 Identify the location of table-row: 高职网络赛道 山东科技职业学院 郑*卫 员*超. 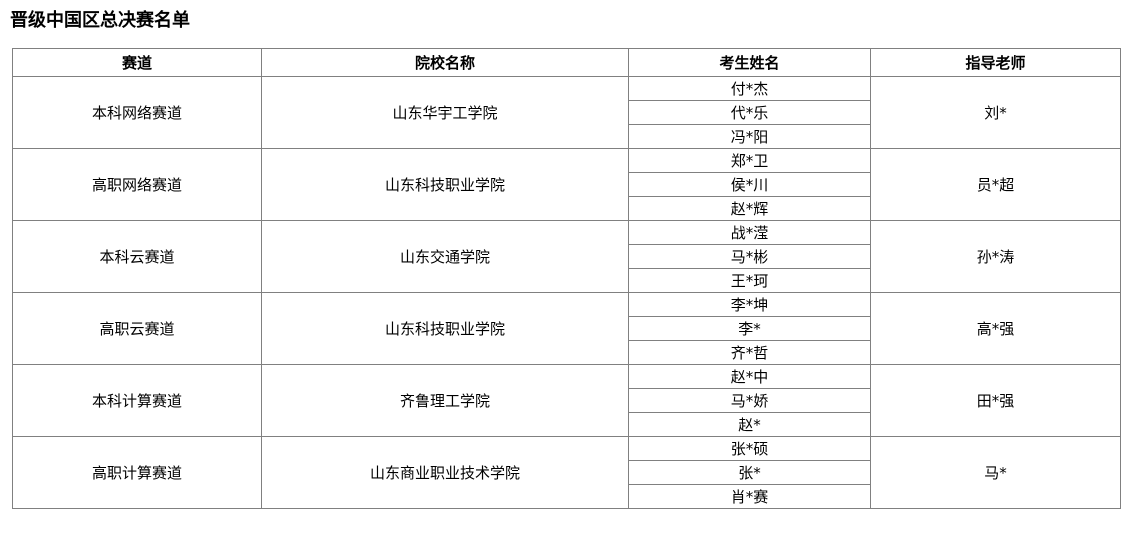
(566, 184).